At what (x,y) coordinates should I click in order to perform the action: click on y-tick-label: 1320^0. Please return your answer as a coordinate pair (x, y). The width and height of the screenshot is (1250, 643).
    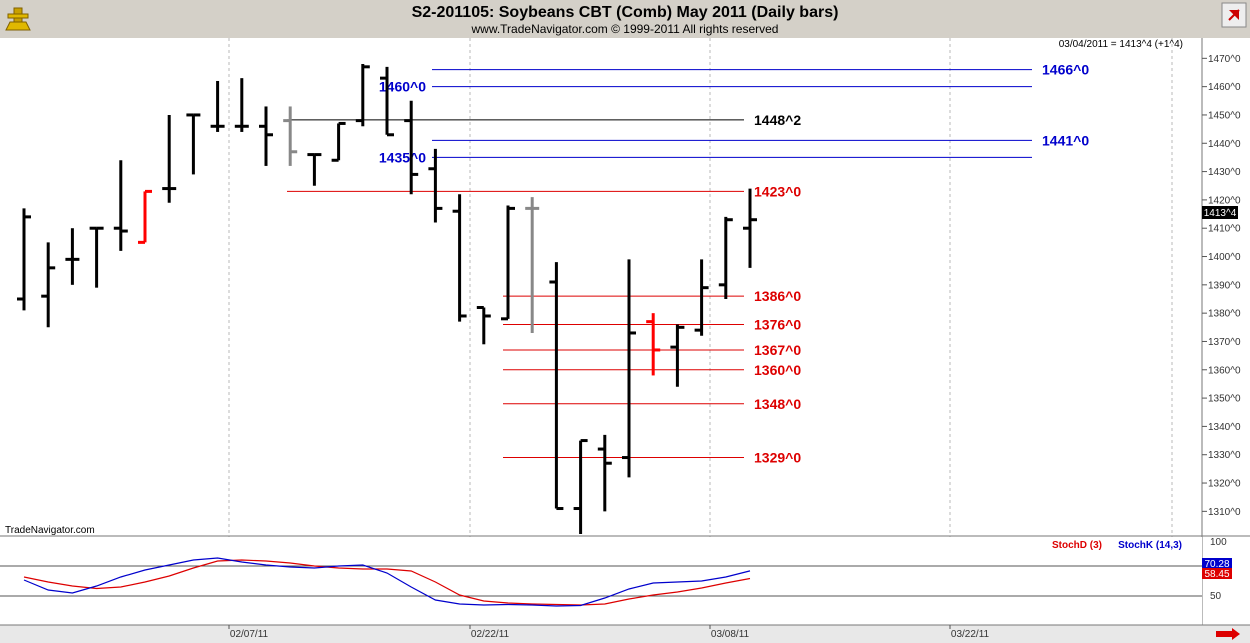
    Looking at the image, I should click on (1224, 484).